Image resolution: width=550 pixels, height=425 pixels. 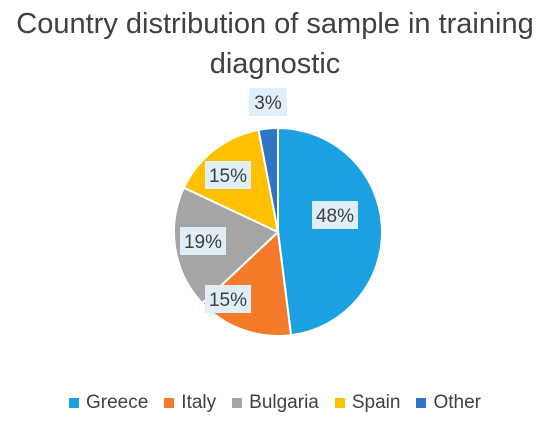 What do you see at coordinates (376, 402) in the screenshot?
I see `legend-label: Spain` at bounding box center [376, 402].